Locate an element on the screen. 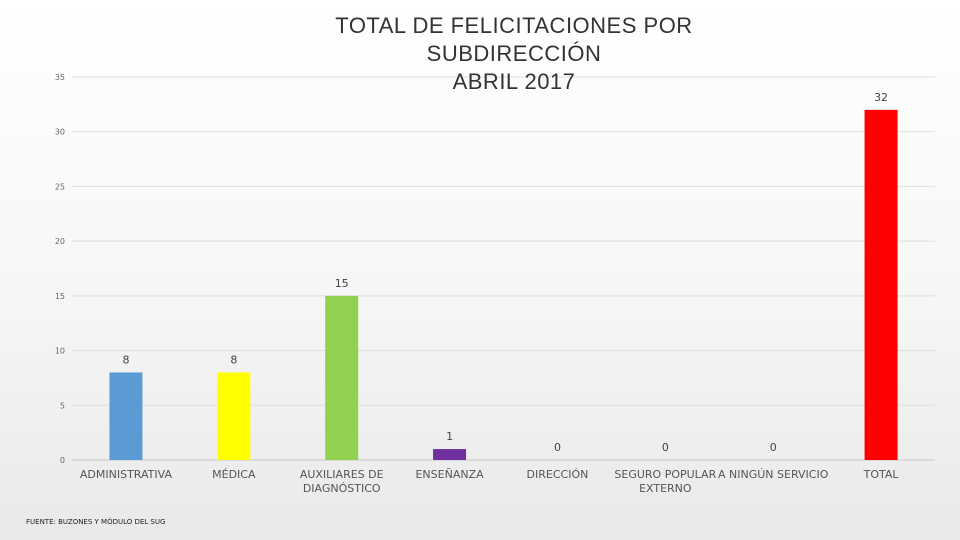 The height and width of the screenshot is (540, 960). y-tick-label: 10 is located at coordinates (60, 351).